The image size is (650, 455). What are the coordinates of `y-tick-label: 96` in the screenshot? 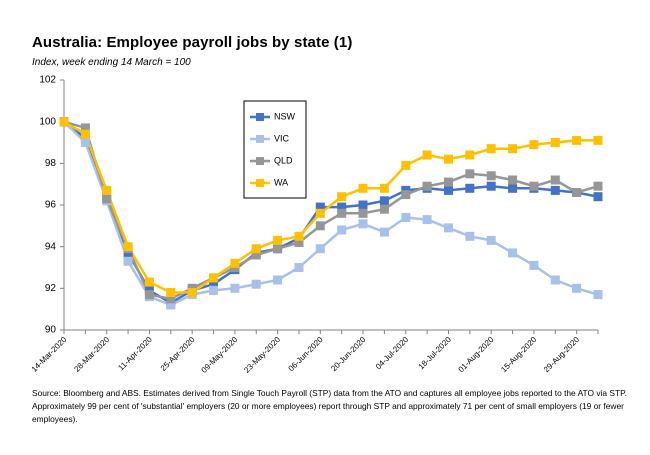 It's located at (51, 205).